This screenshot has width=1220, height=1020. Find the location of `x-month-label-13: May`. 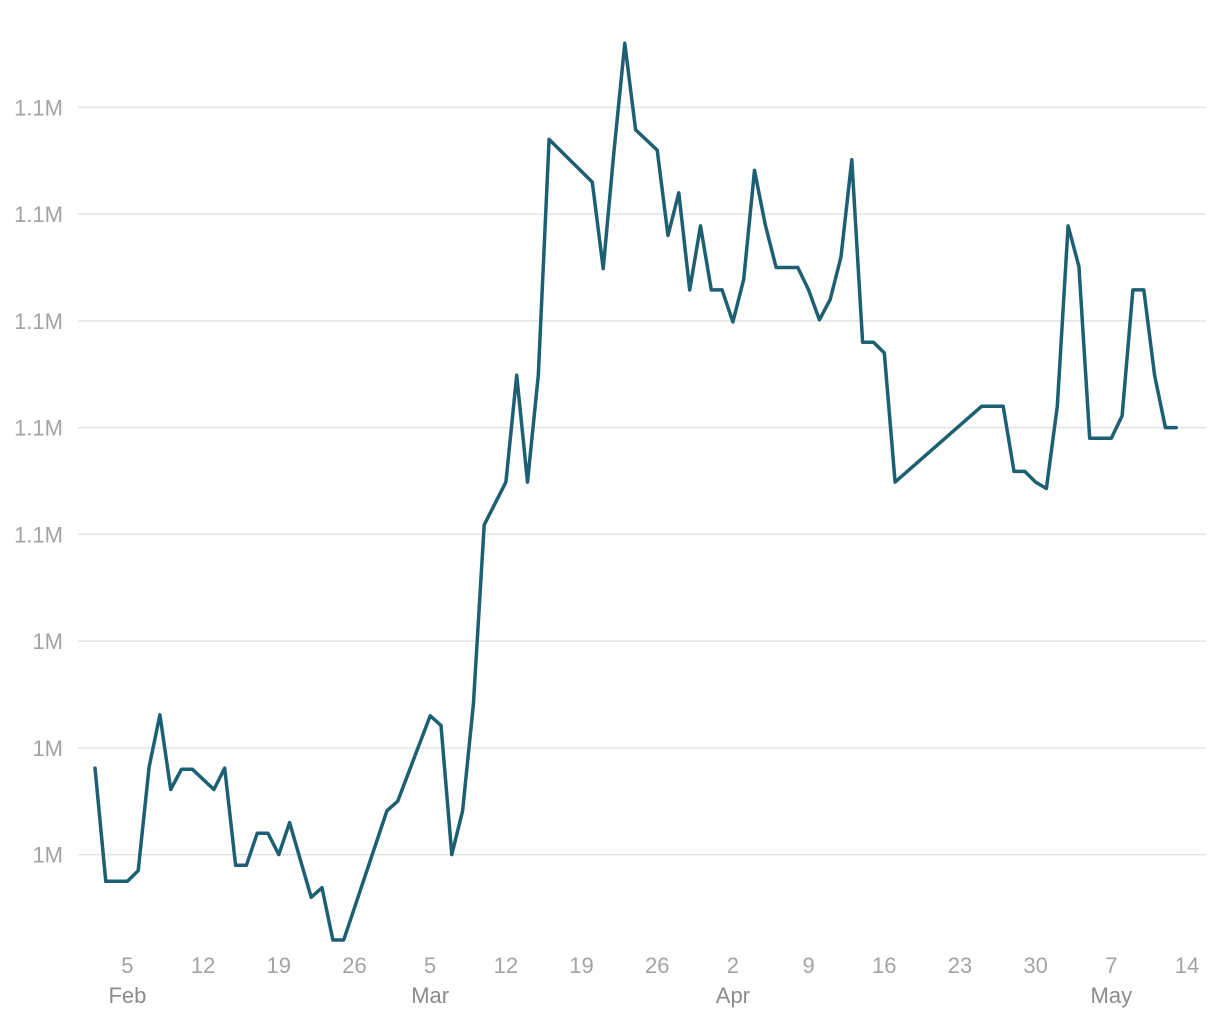

x-month-label-13: May is located at coordinates (1112, 995).